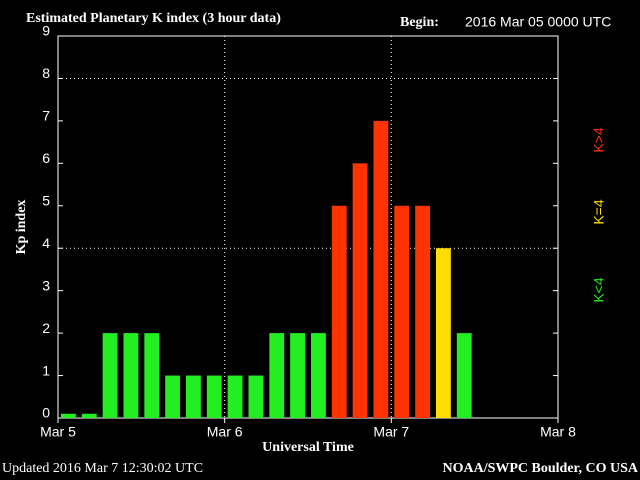 This screenshot has width=640, height=480. What do you see at coordinates (46, 328) in the screenshot?
I see `y-tick-label: 2` at bounding box center [46, 328].